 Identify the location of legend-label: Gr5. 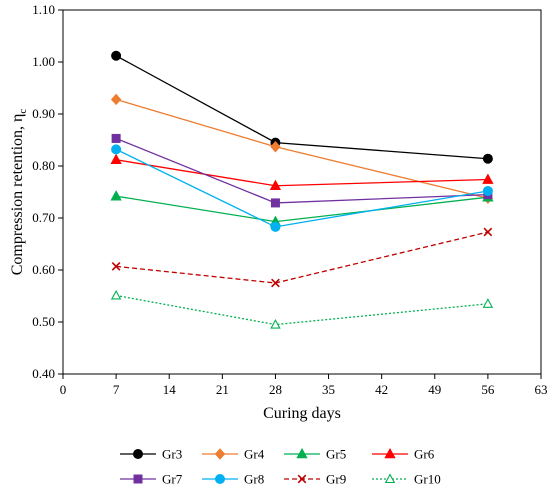
(336, 454).